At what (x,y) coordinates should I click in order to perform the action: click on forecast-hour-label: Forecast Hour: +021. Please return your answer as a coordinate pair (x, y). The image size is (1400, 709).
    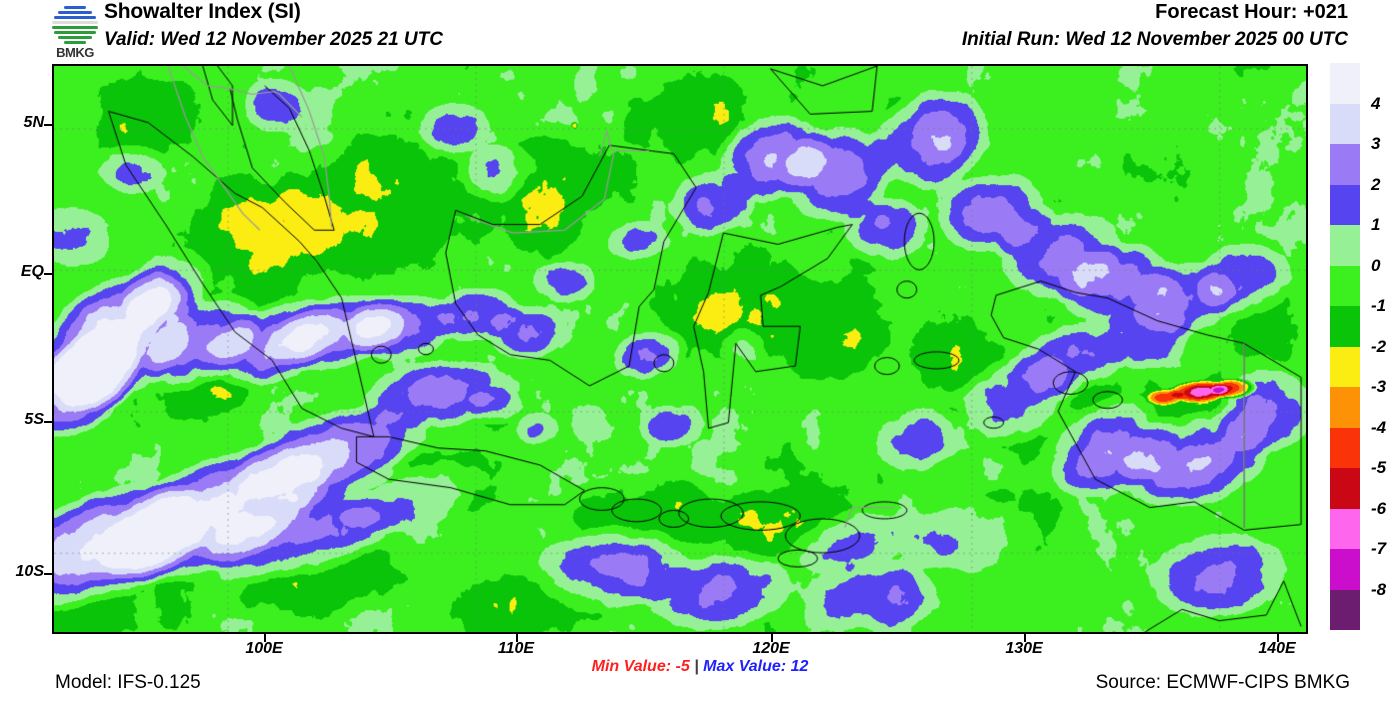
    Looking at the image, I should click on (1251, 12).